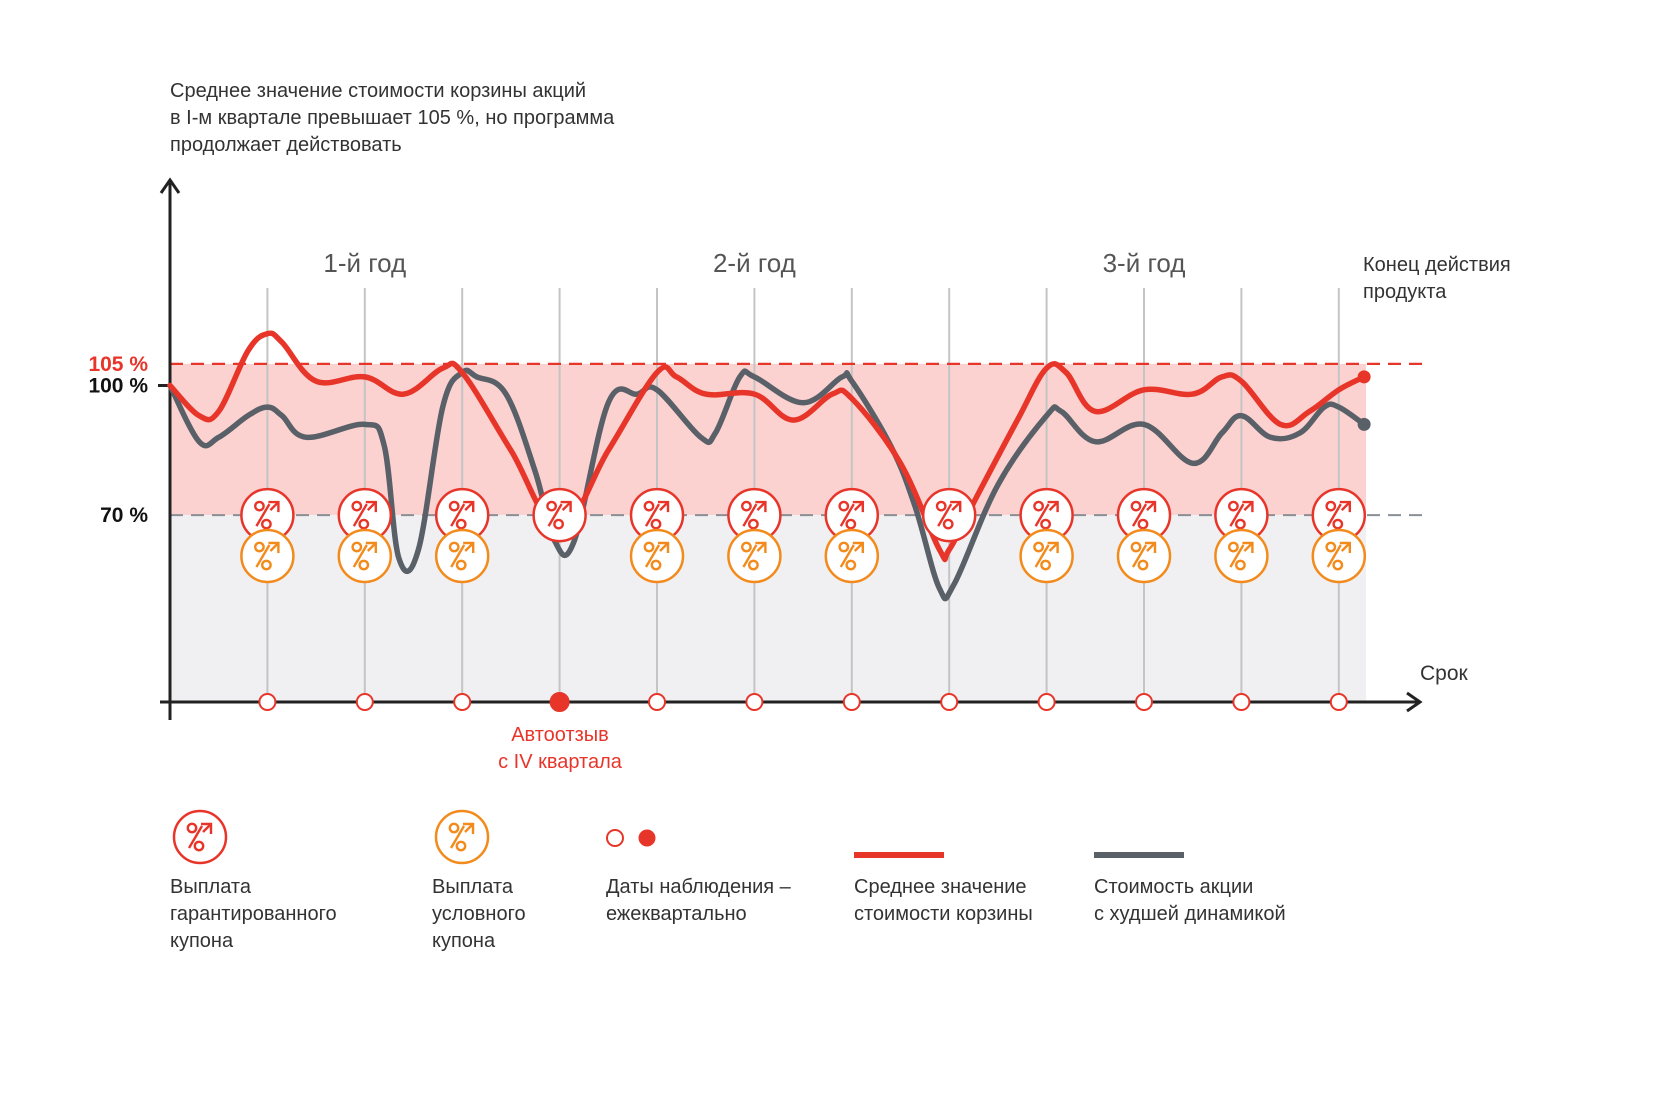 The width and height of the screenshot is (1680, 1096). I want to click on worst-stock-line-end-point, so click(1364, 424).